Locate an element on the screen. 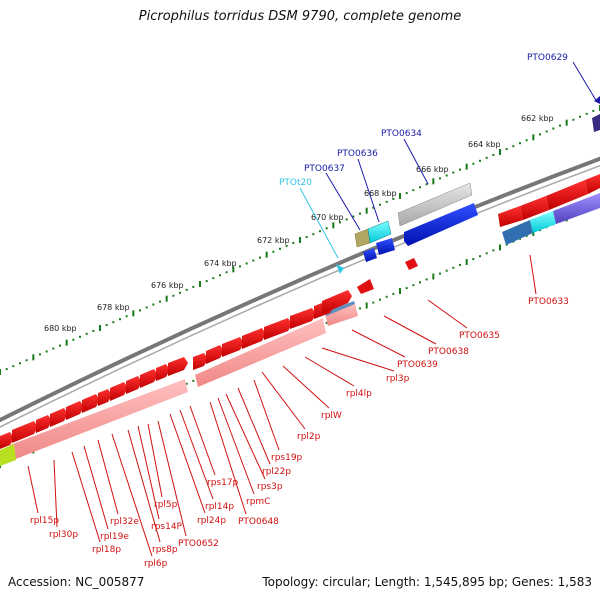 Image resolution: width=600 pixels, height=600 pixels. gene-label: PTO0633 is located at coordinates (548, 302).